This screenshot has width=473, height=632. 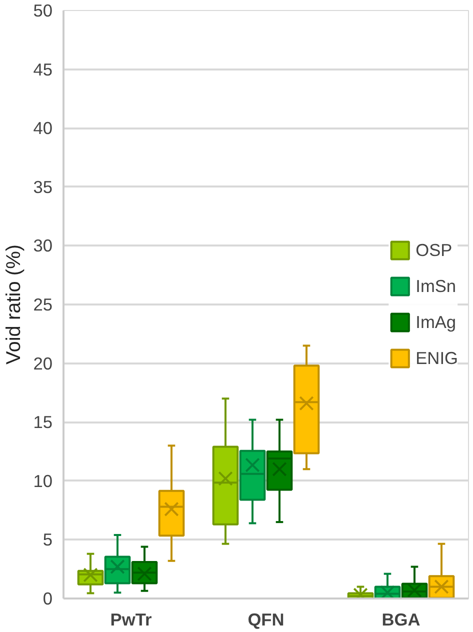 I want to click on y-tick-label: 50, so click(x=43, y=10).